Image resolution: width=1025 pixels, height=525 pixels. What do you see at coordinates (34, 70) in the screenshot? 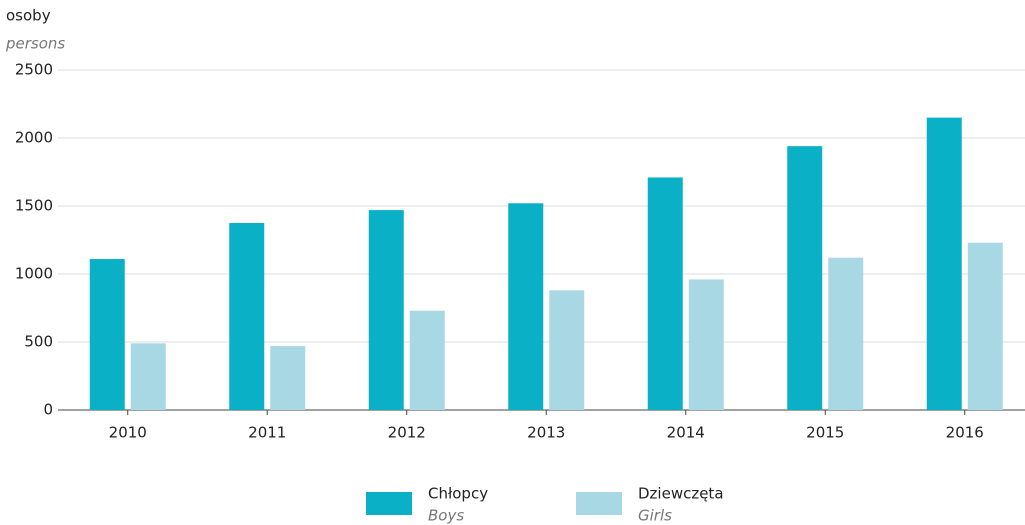
I see `y-tick-label: 2500` at bounding box center [34, 70].